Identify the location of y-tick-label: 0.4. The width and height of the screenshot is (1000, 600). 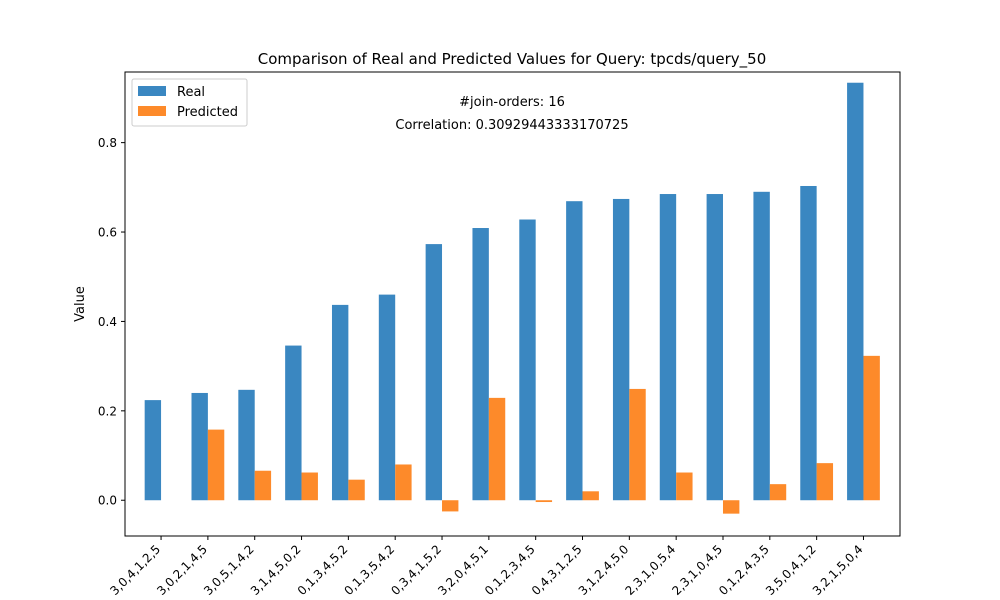
(107, 322).